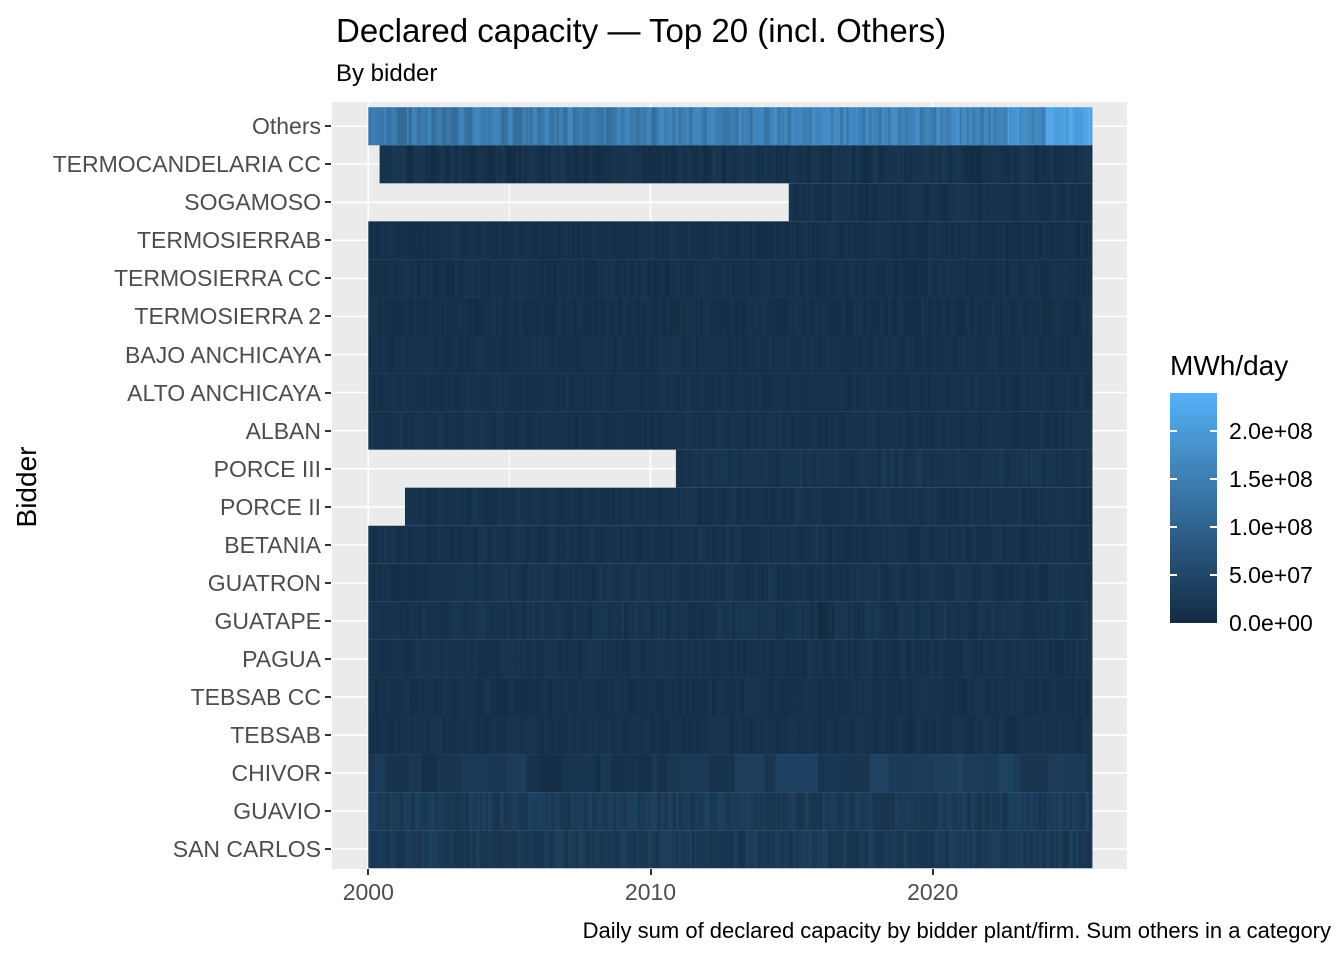  I want to click on y-tick-label: PORCE III, so click(267, 468).